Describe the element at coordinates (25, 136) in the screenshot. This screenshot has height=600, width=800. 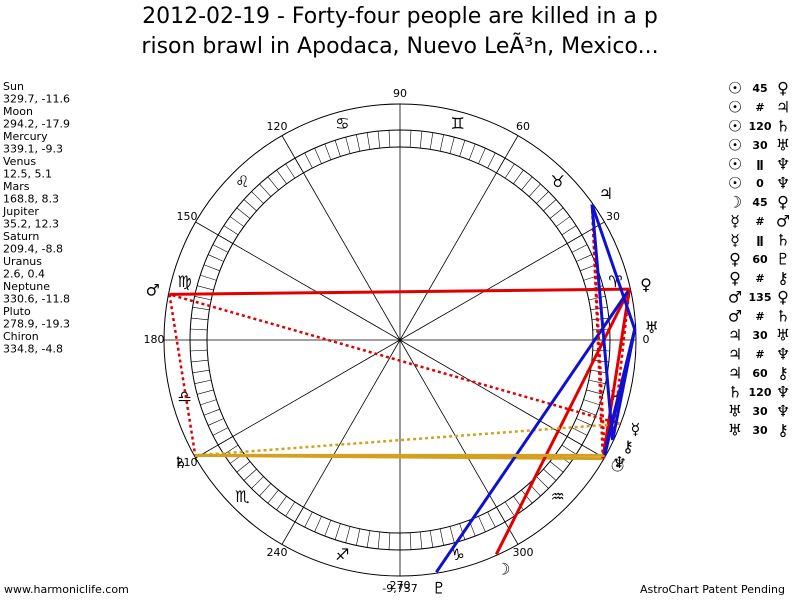
I see `planet-name: Mercury` at that location.